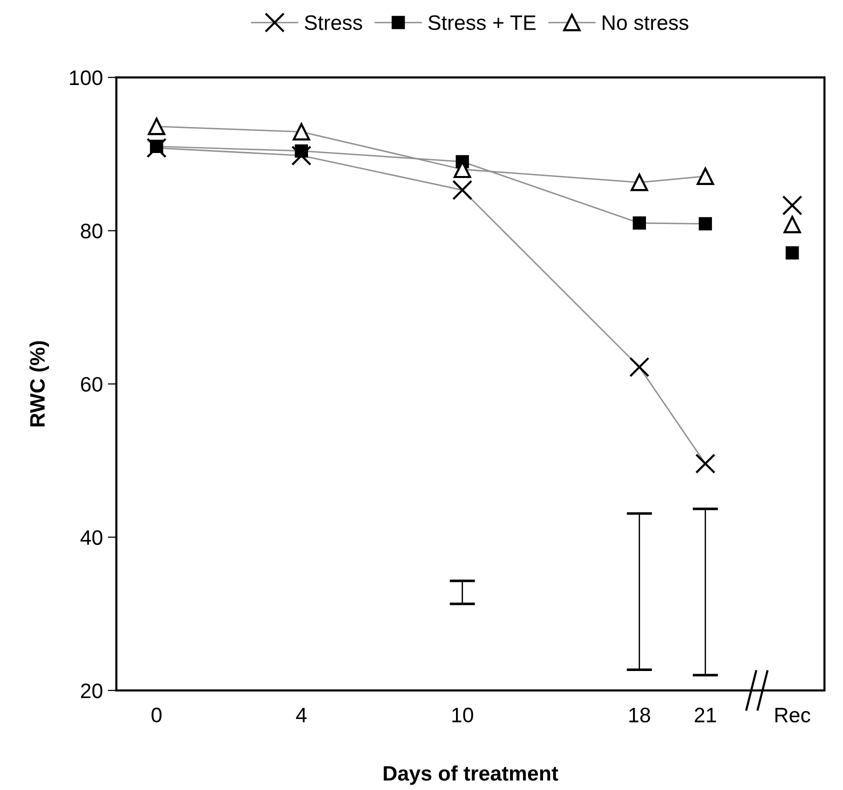 This screenshot has height=790, width=843. I want to click on x-tick-label: 10, so click(463, 715).